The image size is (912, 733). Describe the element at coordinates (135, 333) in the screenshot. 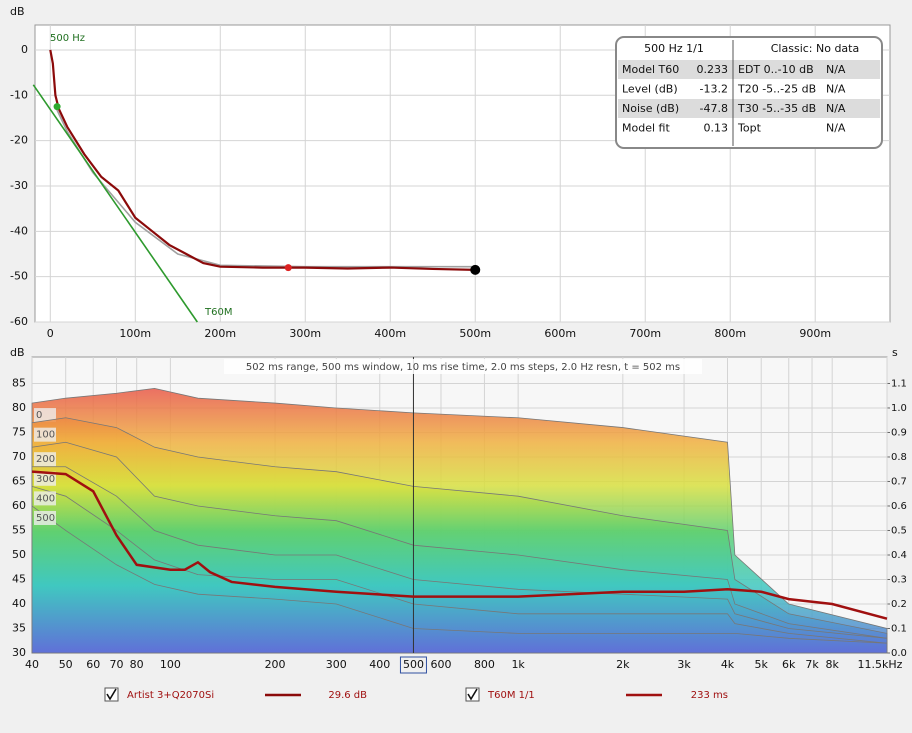

I see `x-tick-label: 100m` at that location.